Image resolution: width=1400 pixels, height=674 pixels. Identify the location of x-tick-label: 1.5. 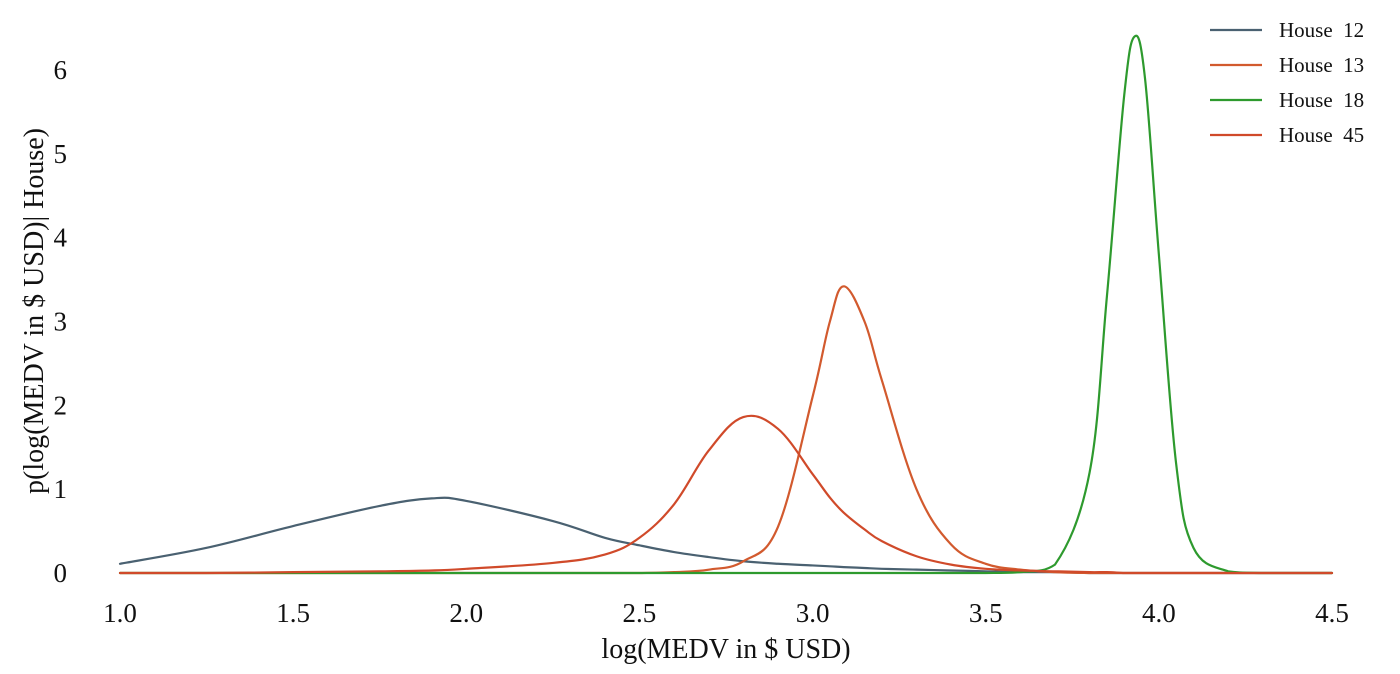
(293, 613).